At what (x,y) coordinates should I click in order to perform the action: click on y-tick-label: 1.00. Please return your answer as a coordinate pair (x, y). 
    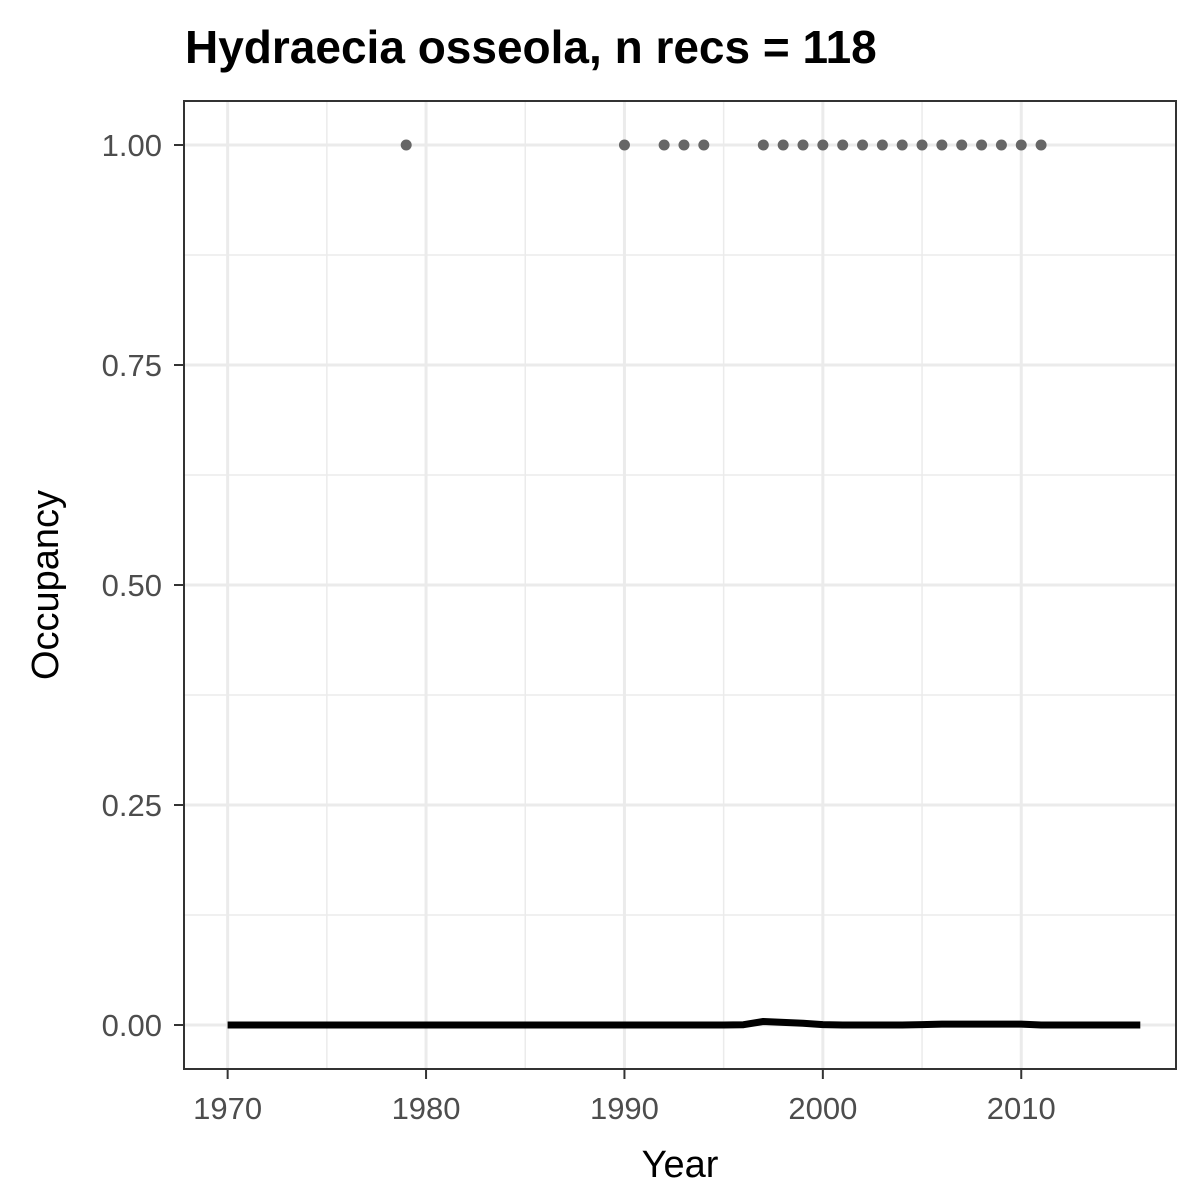
    Looking at the image, I should click on (132, 145).